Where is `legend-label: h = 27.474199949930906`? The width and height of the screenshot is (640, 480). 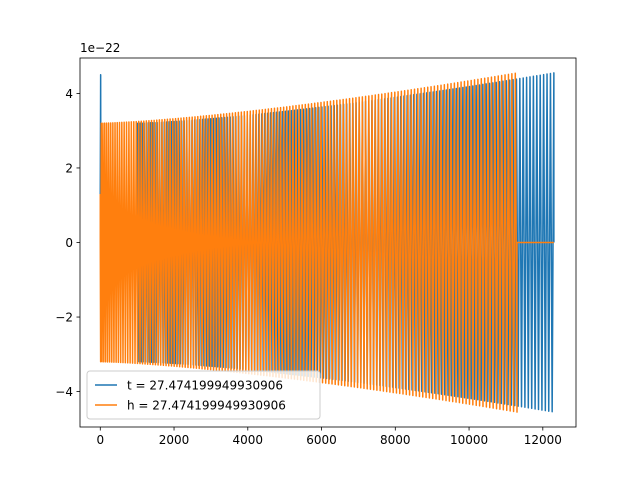 legend-label: h = 27.474199949930906 is located at coordinates (206, 406).